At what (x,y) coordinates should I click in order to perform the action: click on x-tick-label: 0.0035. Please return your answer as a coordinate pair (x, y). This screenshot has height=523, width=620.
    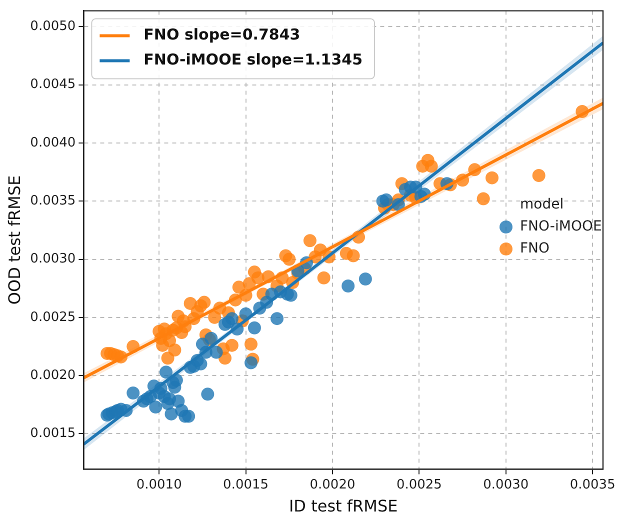
    Looking at the image, I should click on (593, 484).